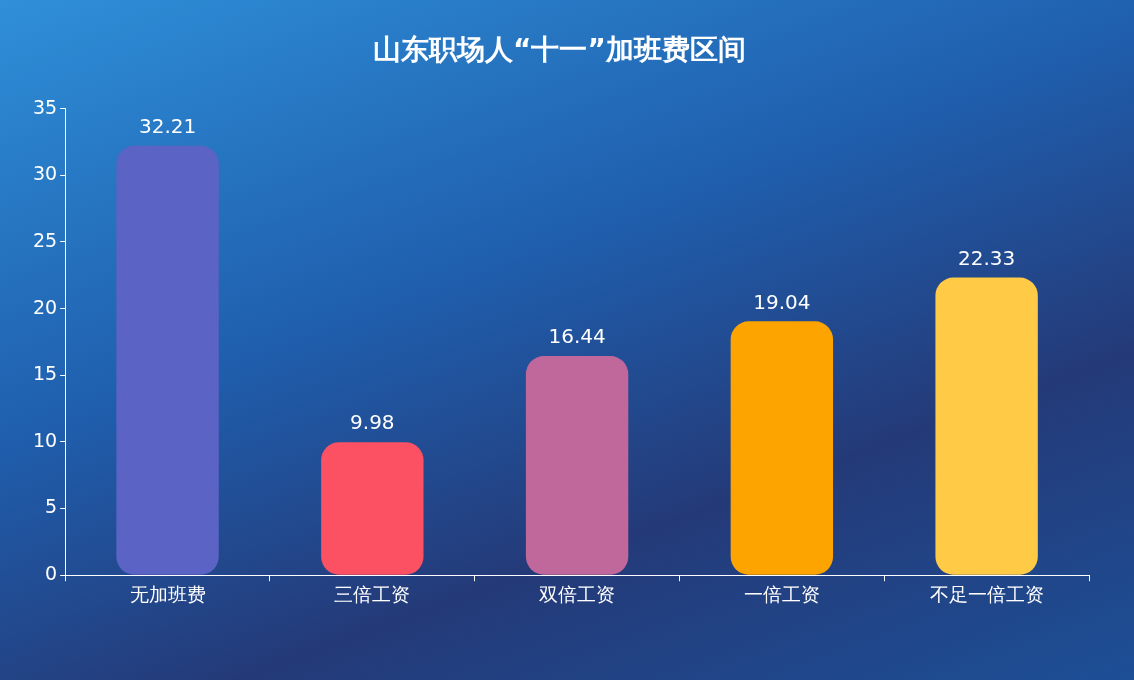 The height and width of the screenshot is (680, 1134). I want to click on data-label: 16.44, so click(577, 336).